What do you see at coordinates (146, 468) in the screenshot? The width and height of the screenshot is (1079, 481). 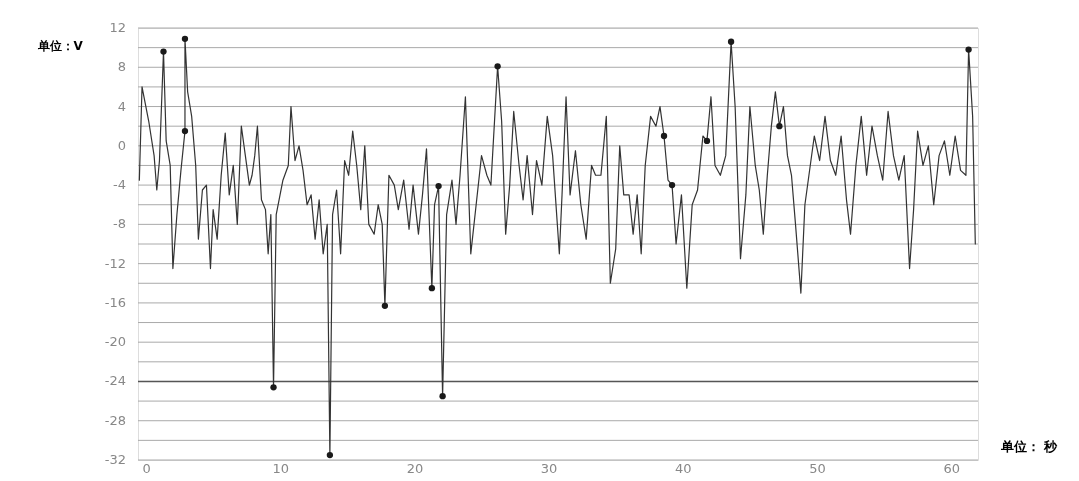 I see `x-tick-label: 0` at bounding box center [146, 468].